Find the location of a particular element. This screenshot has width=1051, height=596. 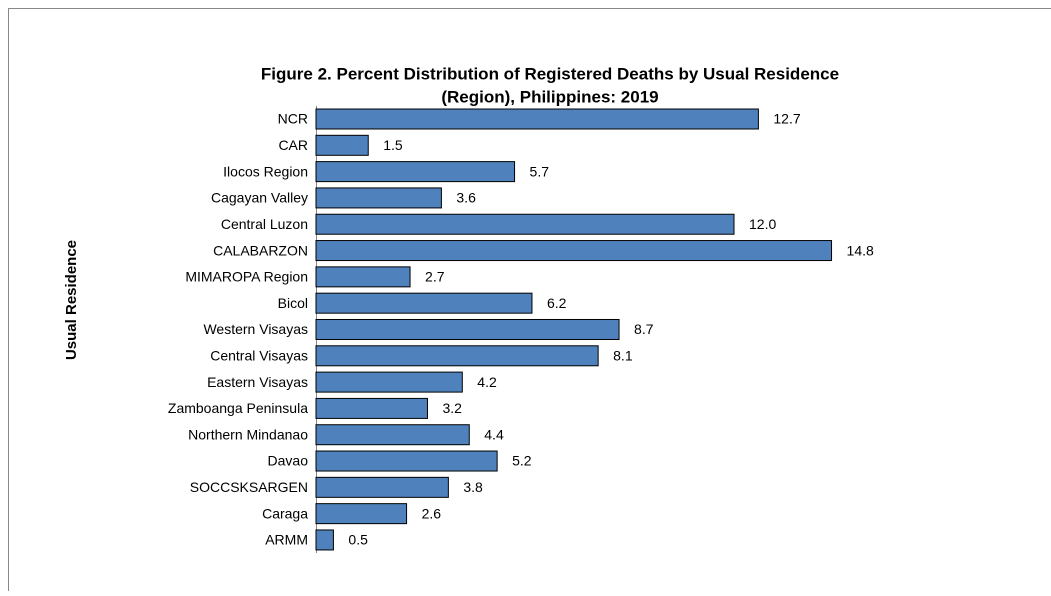

data-label: 5.2 is located at coordinates (522, 461).